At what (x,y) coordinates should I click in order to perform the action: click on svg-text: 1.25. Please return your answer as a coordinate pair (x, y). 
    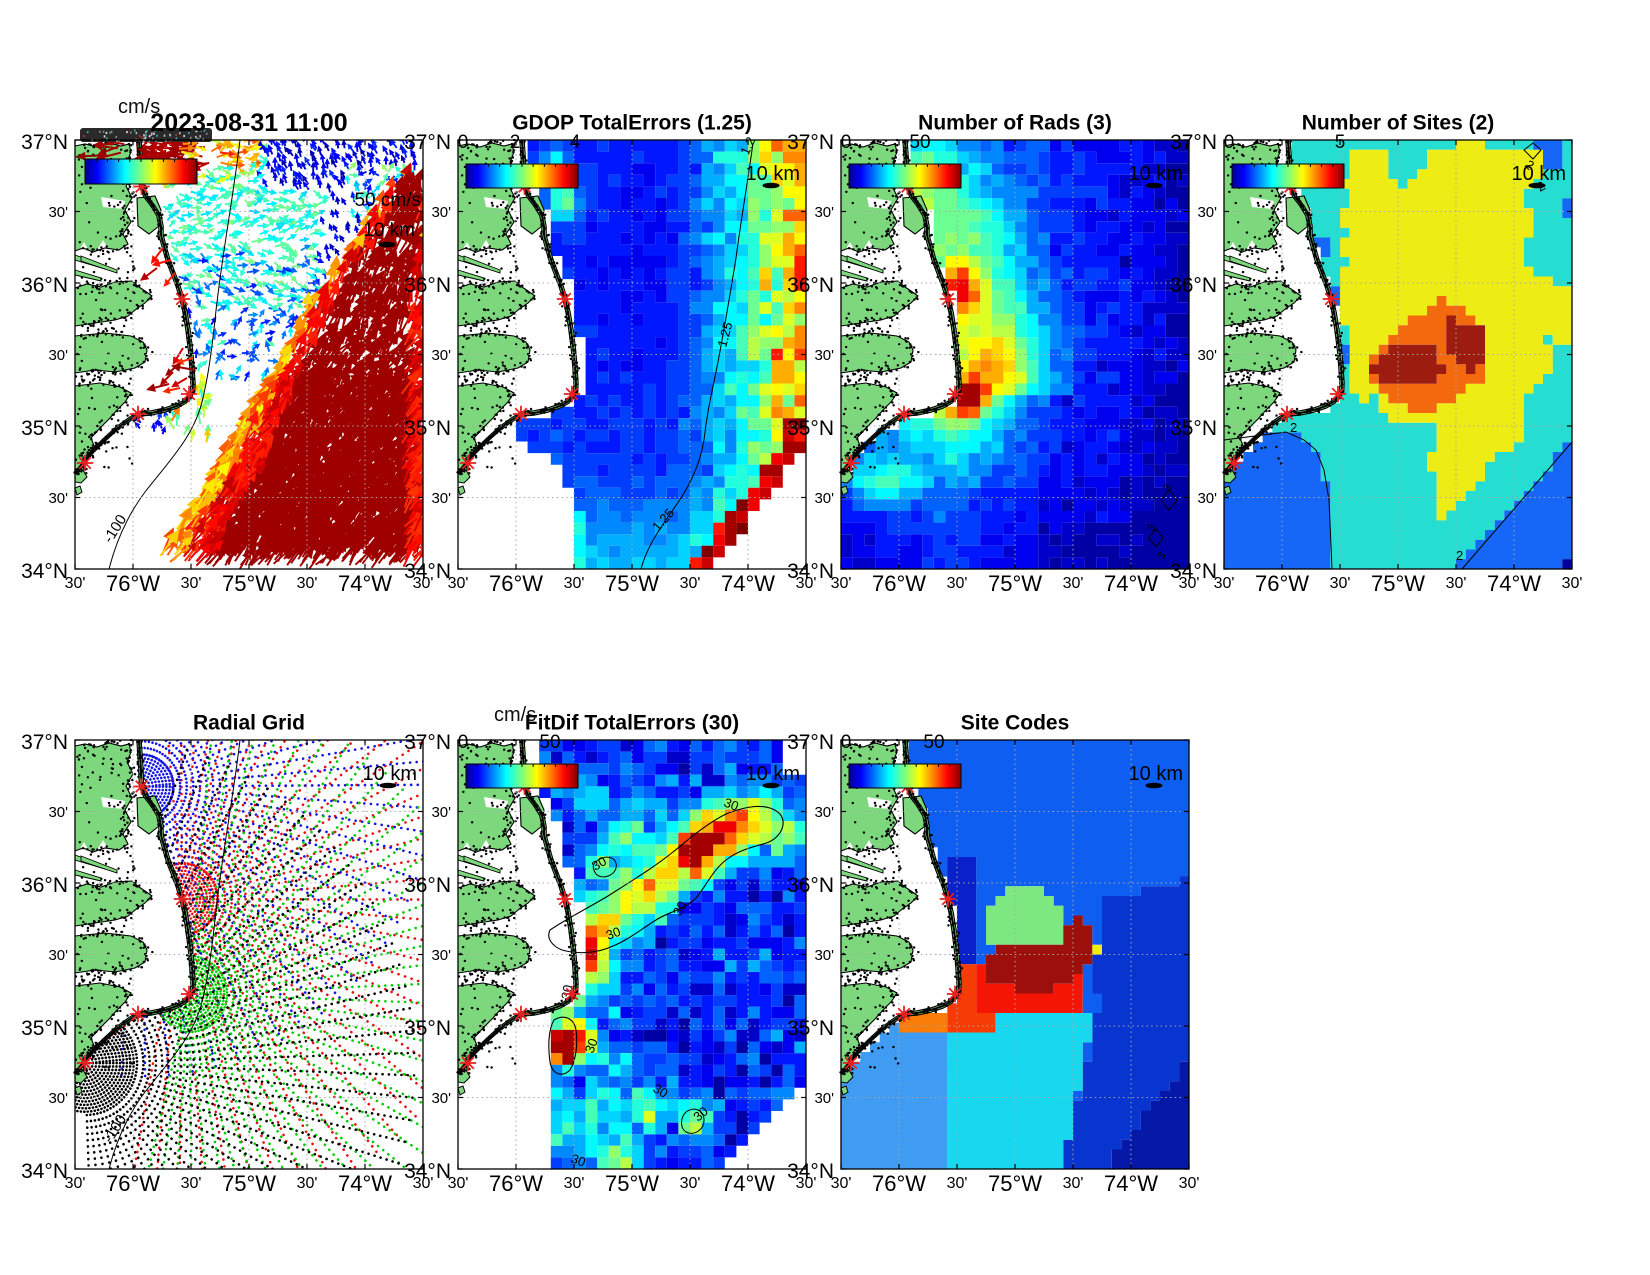
    Looking at the image, I should click on (724, 334).